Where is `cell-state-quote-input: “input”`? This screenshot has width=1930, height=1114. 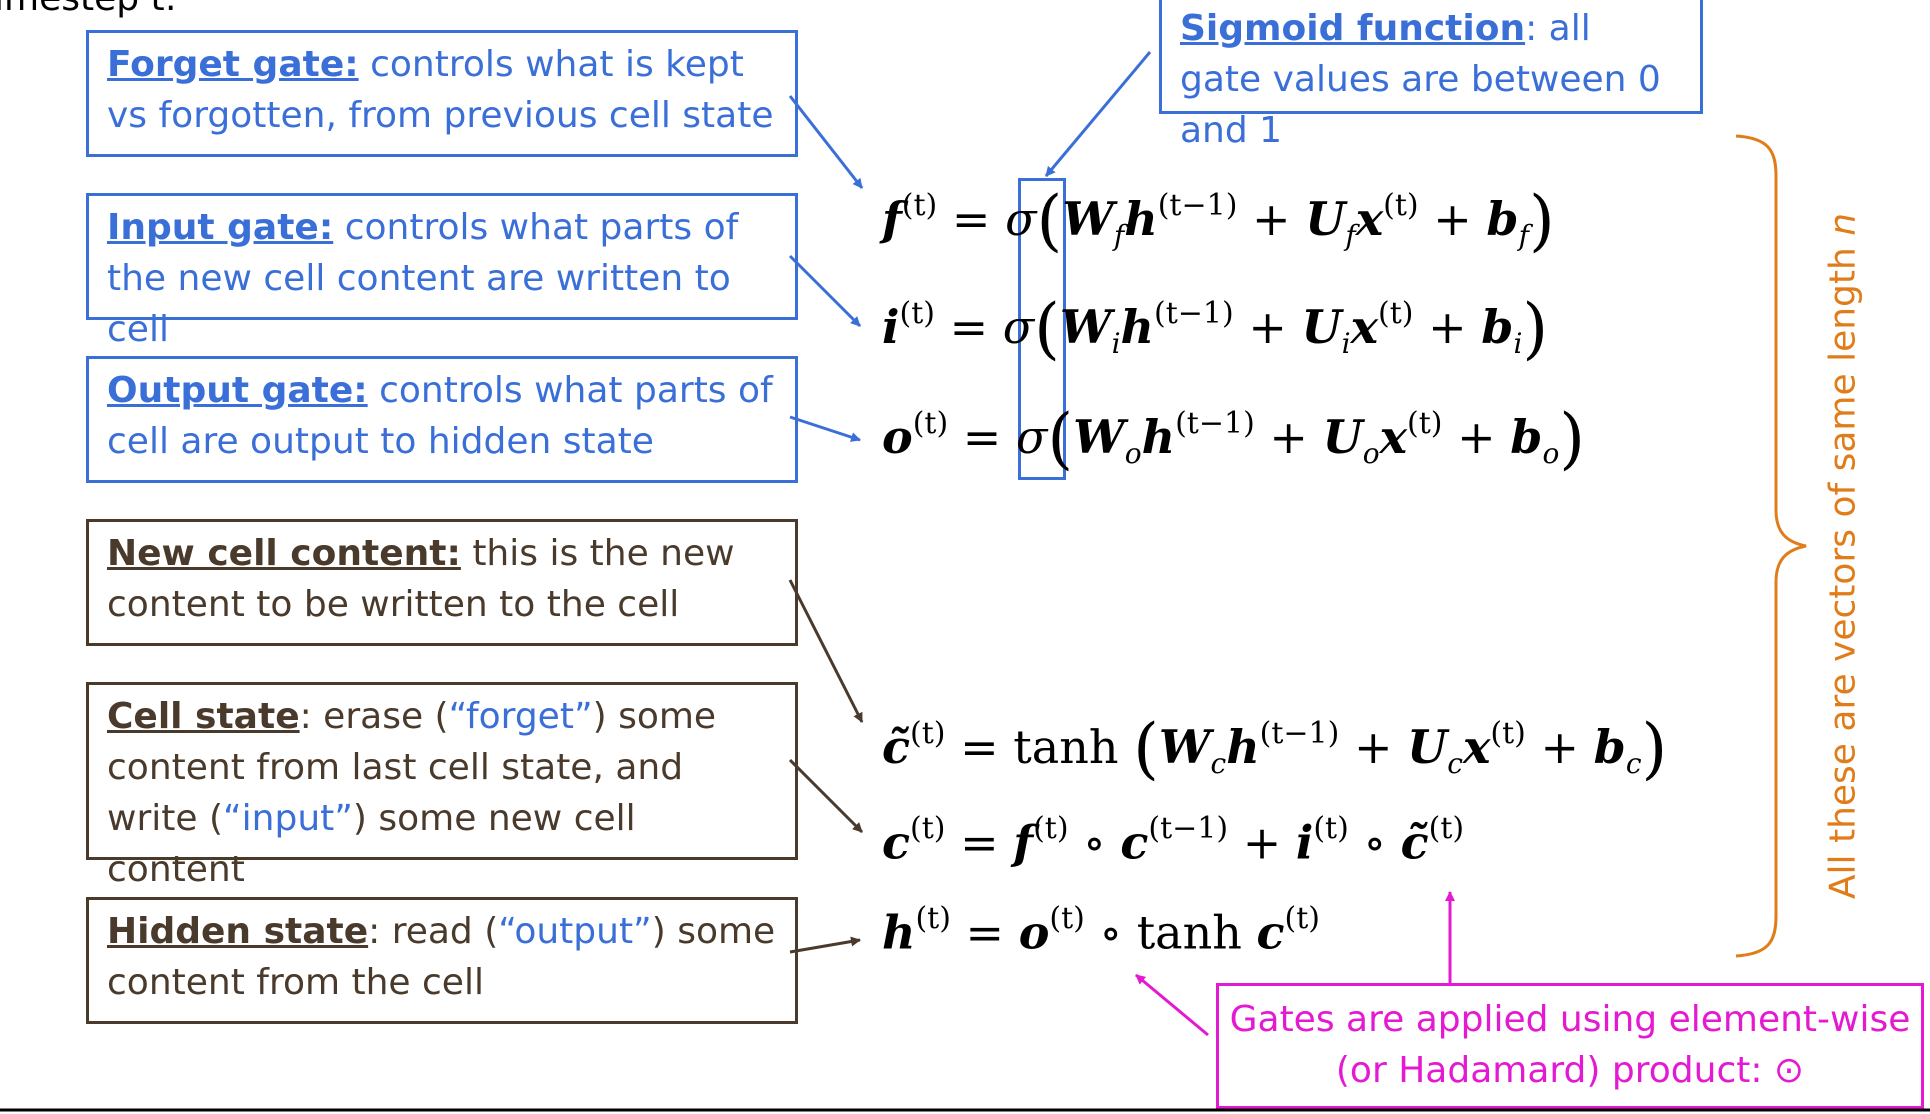 cell-state-quote-input: “input” is located at coordinates (288, 818).